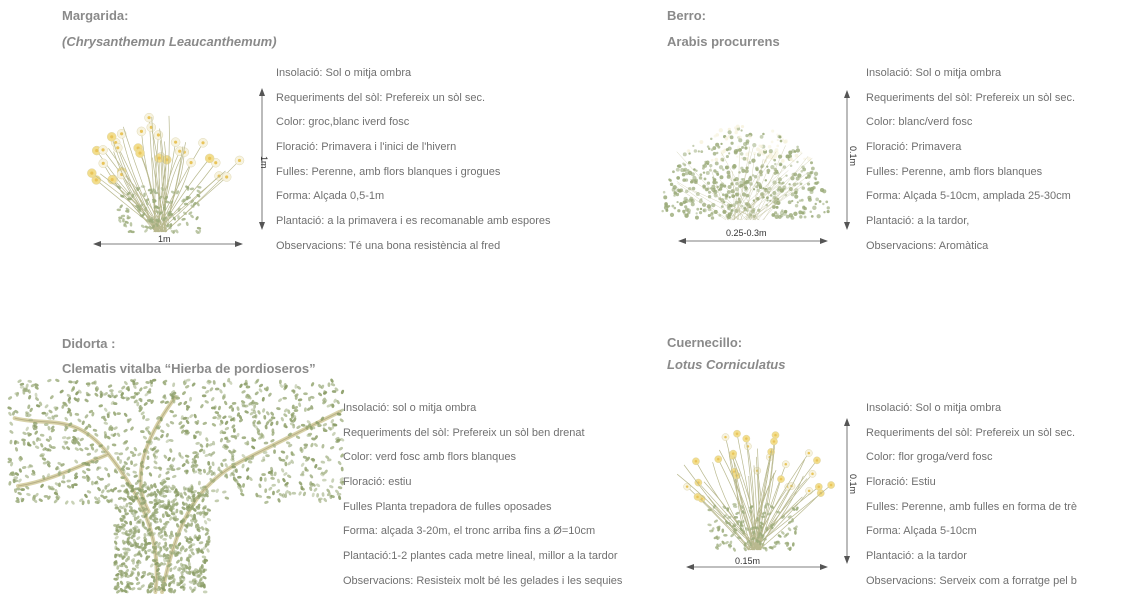 The height and width of the screenshot is (599, 1131). What do you see at coordinates (914, 147) in the screenshot?
I see `property-floracio: Floració: Primavera` at bounding box center [914, 147].